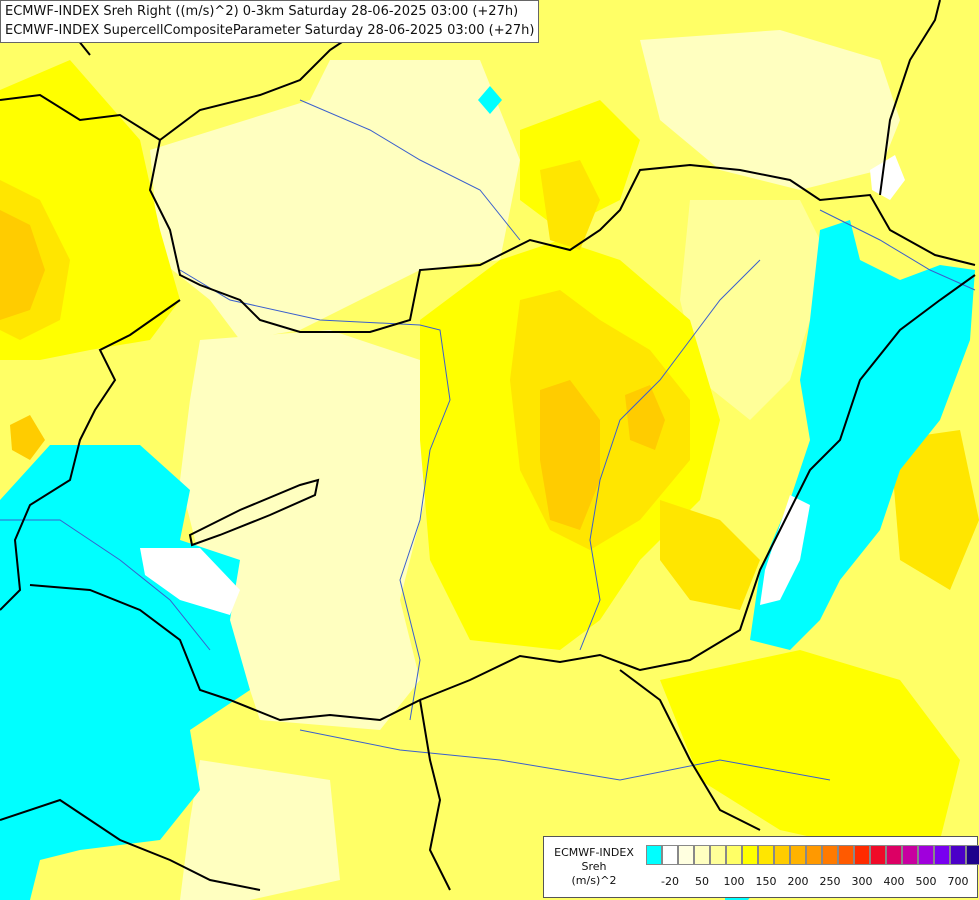  I want to click on south-east-strong-zone, so click(810, 750).